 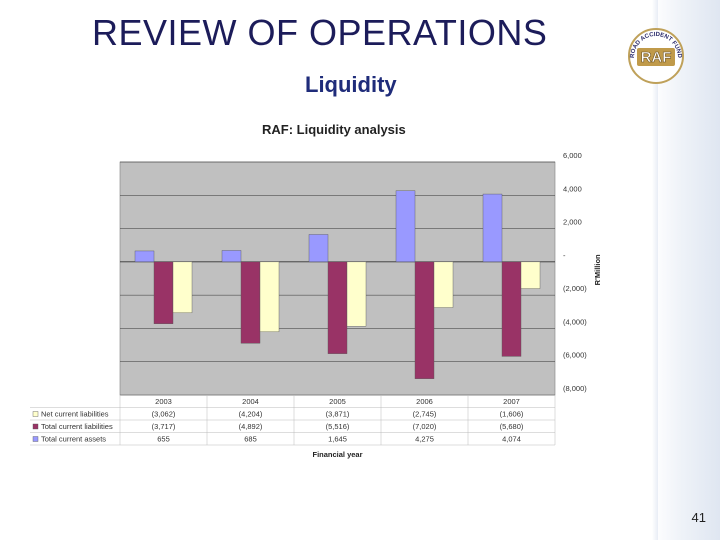 I want to click on x-category-label: 2007, so click(x=511, y=401).